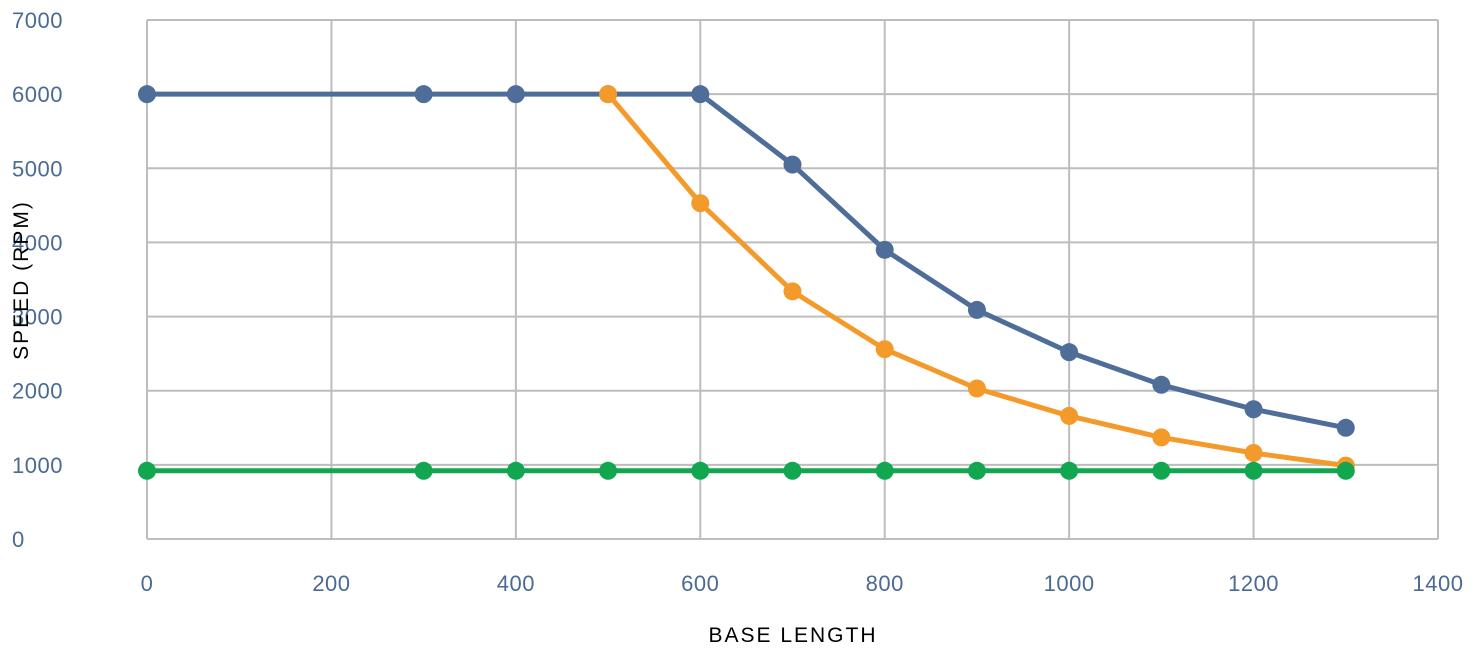 The width and height of the screenshot is (1474, 651). What do you see at coordinates (331, 583) in the screenshot?
I see `x-tick-label: 200` at bounding box center [331, 583].